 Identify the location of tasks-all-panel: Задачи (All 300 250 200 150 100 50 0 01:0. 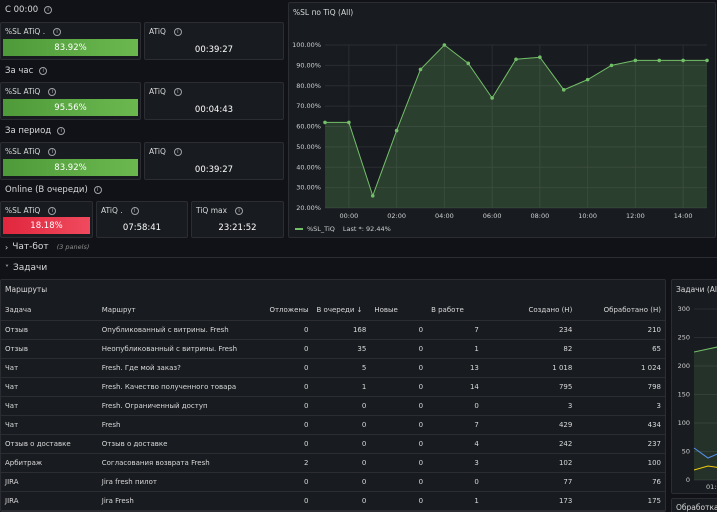
(694, 386).